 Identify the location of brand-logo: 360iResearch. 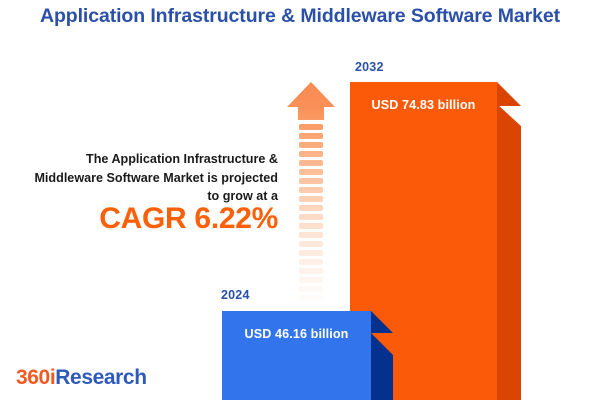
(81, 378).